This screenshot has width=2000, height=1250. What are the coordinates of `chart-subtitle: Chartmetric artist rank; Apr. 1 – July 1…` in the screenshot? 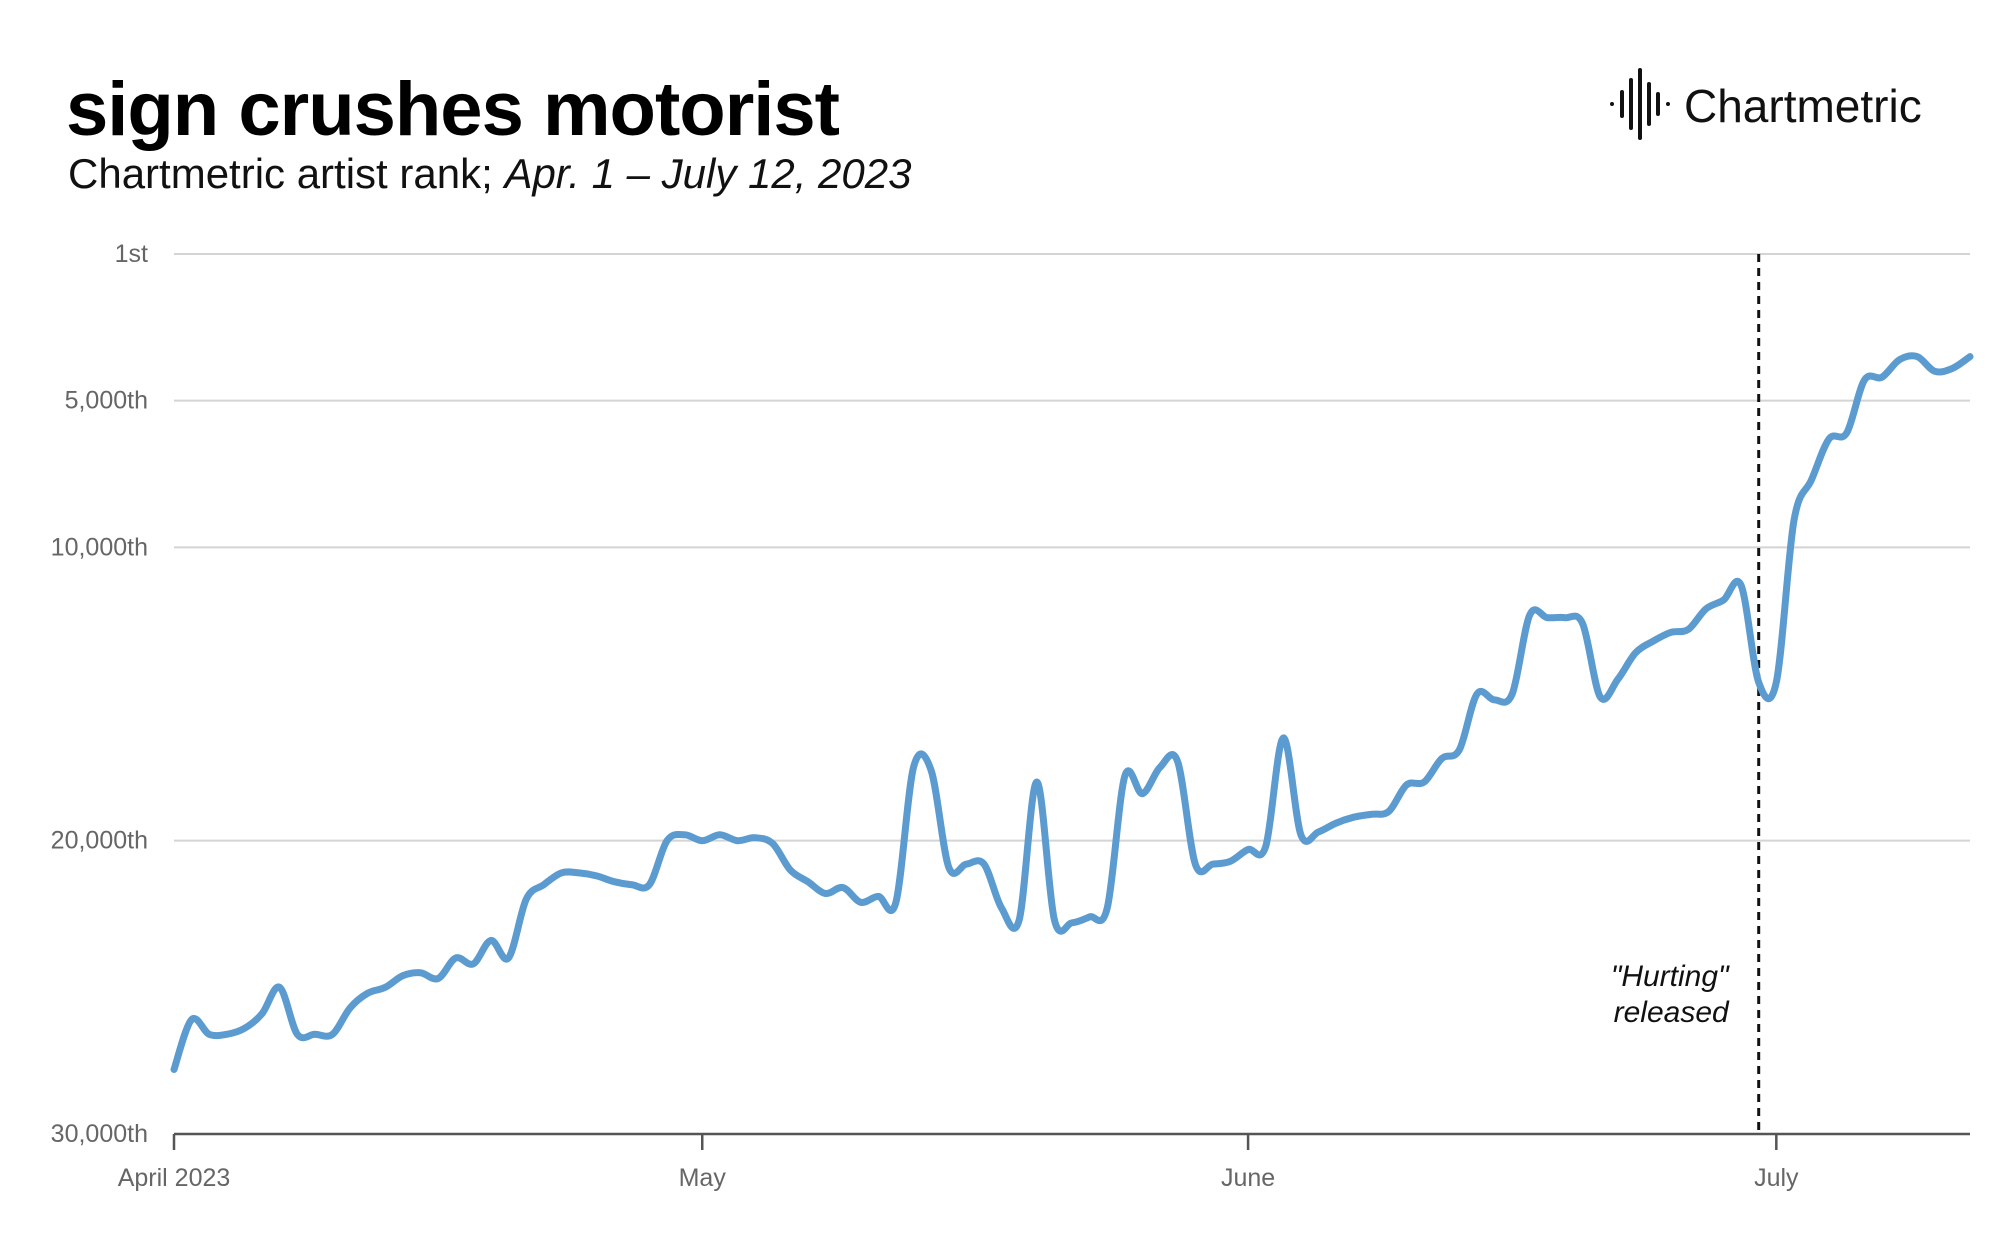 It's located at (489, 174).